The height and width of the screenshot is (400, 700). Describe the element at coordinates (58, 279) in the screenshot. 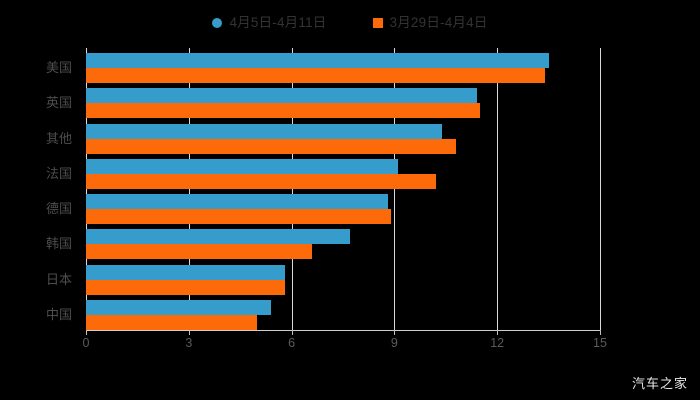

I see `y-axis-tick-label: 日本` at that location.